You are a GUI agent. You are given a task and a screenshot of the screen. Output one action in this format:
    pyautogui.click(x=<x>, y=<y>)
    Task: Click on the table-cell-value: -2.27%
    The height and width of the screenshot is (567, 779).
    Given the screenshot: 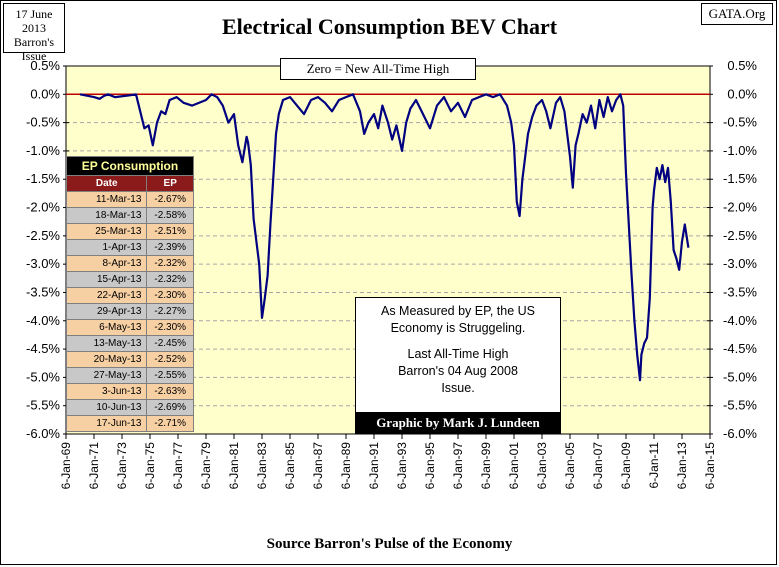 What is the action you would take?
    pyautogui.click(x=170, y=311)
    